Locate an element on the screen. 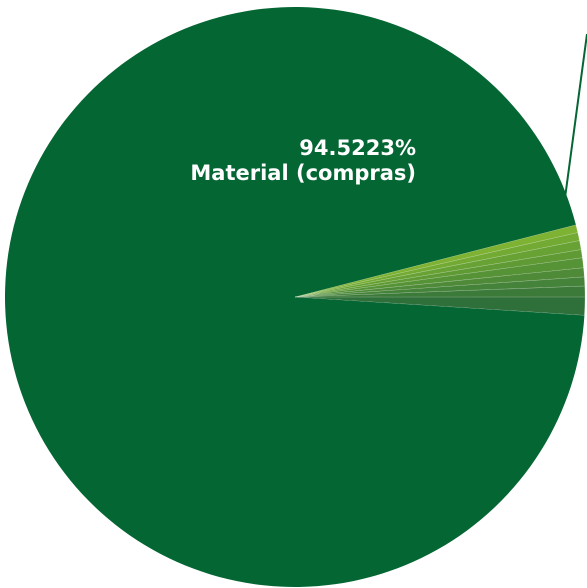  slice-category-label: Material (compras) is located at coordinates (303, 173).